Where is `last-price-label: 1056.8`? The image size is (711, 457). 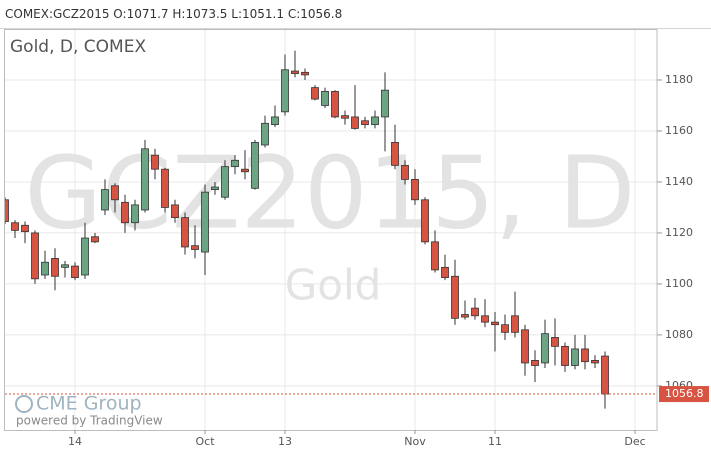
last-price-label: 1056.8 is located at coordinates (684, 393).